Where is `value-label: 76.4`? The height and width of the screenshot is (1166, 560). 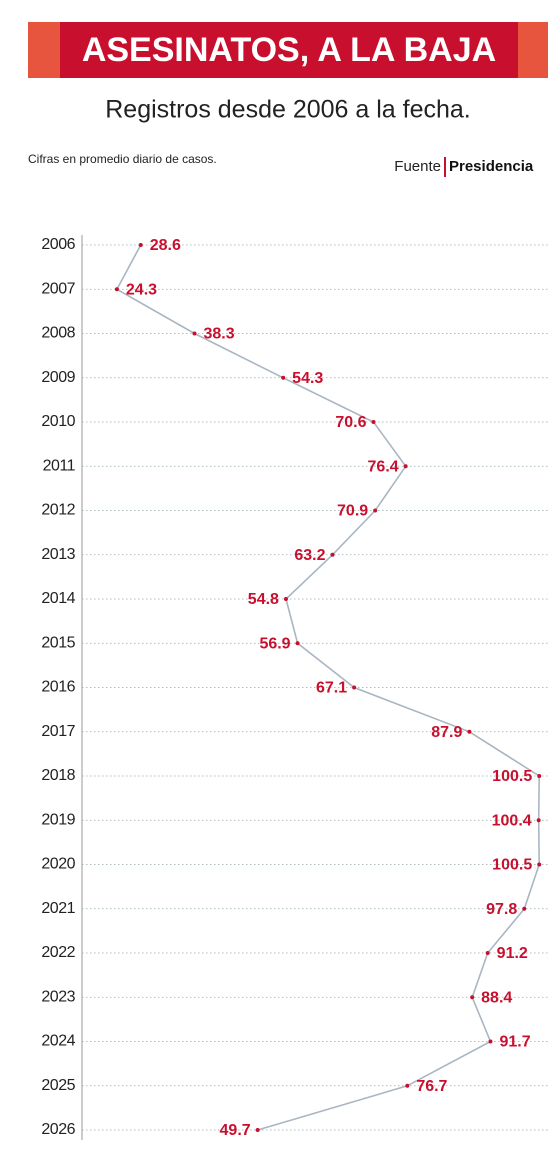 value-label: 76.4 is located at coordinates (383, 466).